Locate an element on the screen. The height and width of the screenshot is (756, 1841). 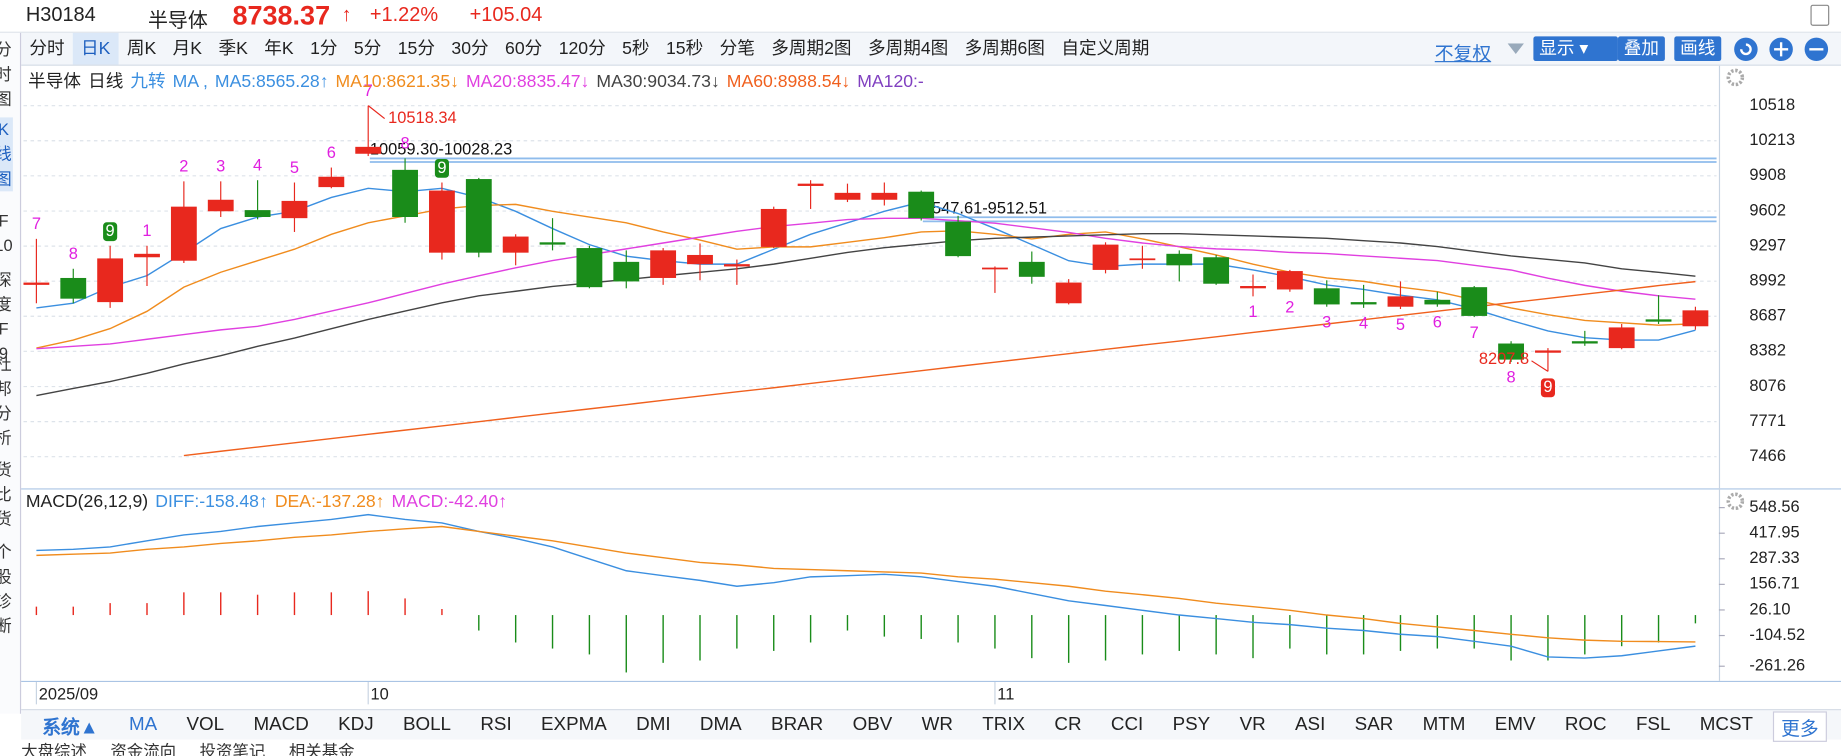
nine-turn-label: 6 is located at coordinates (331, 153).